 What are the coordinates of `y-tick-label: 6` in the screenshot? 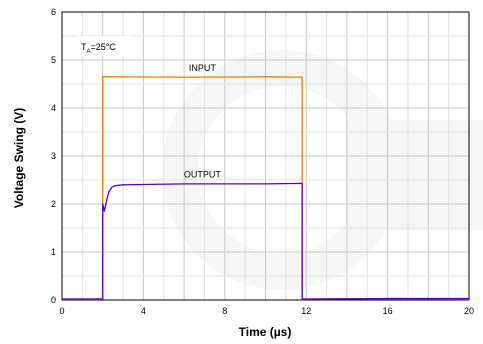 It's located at (53, 12).